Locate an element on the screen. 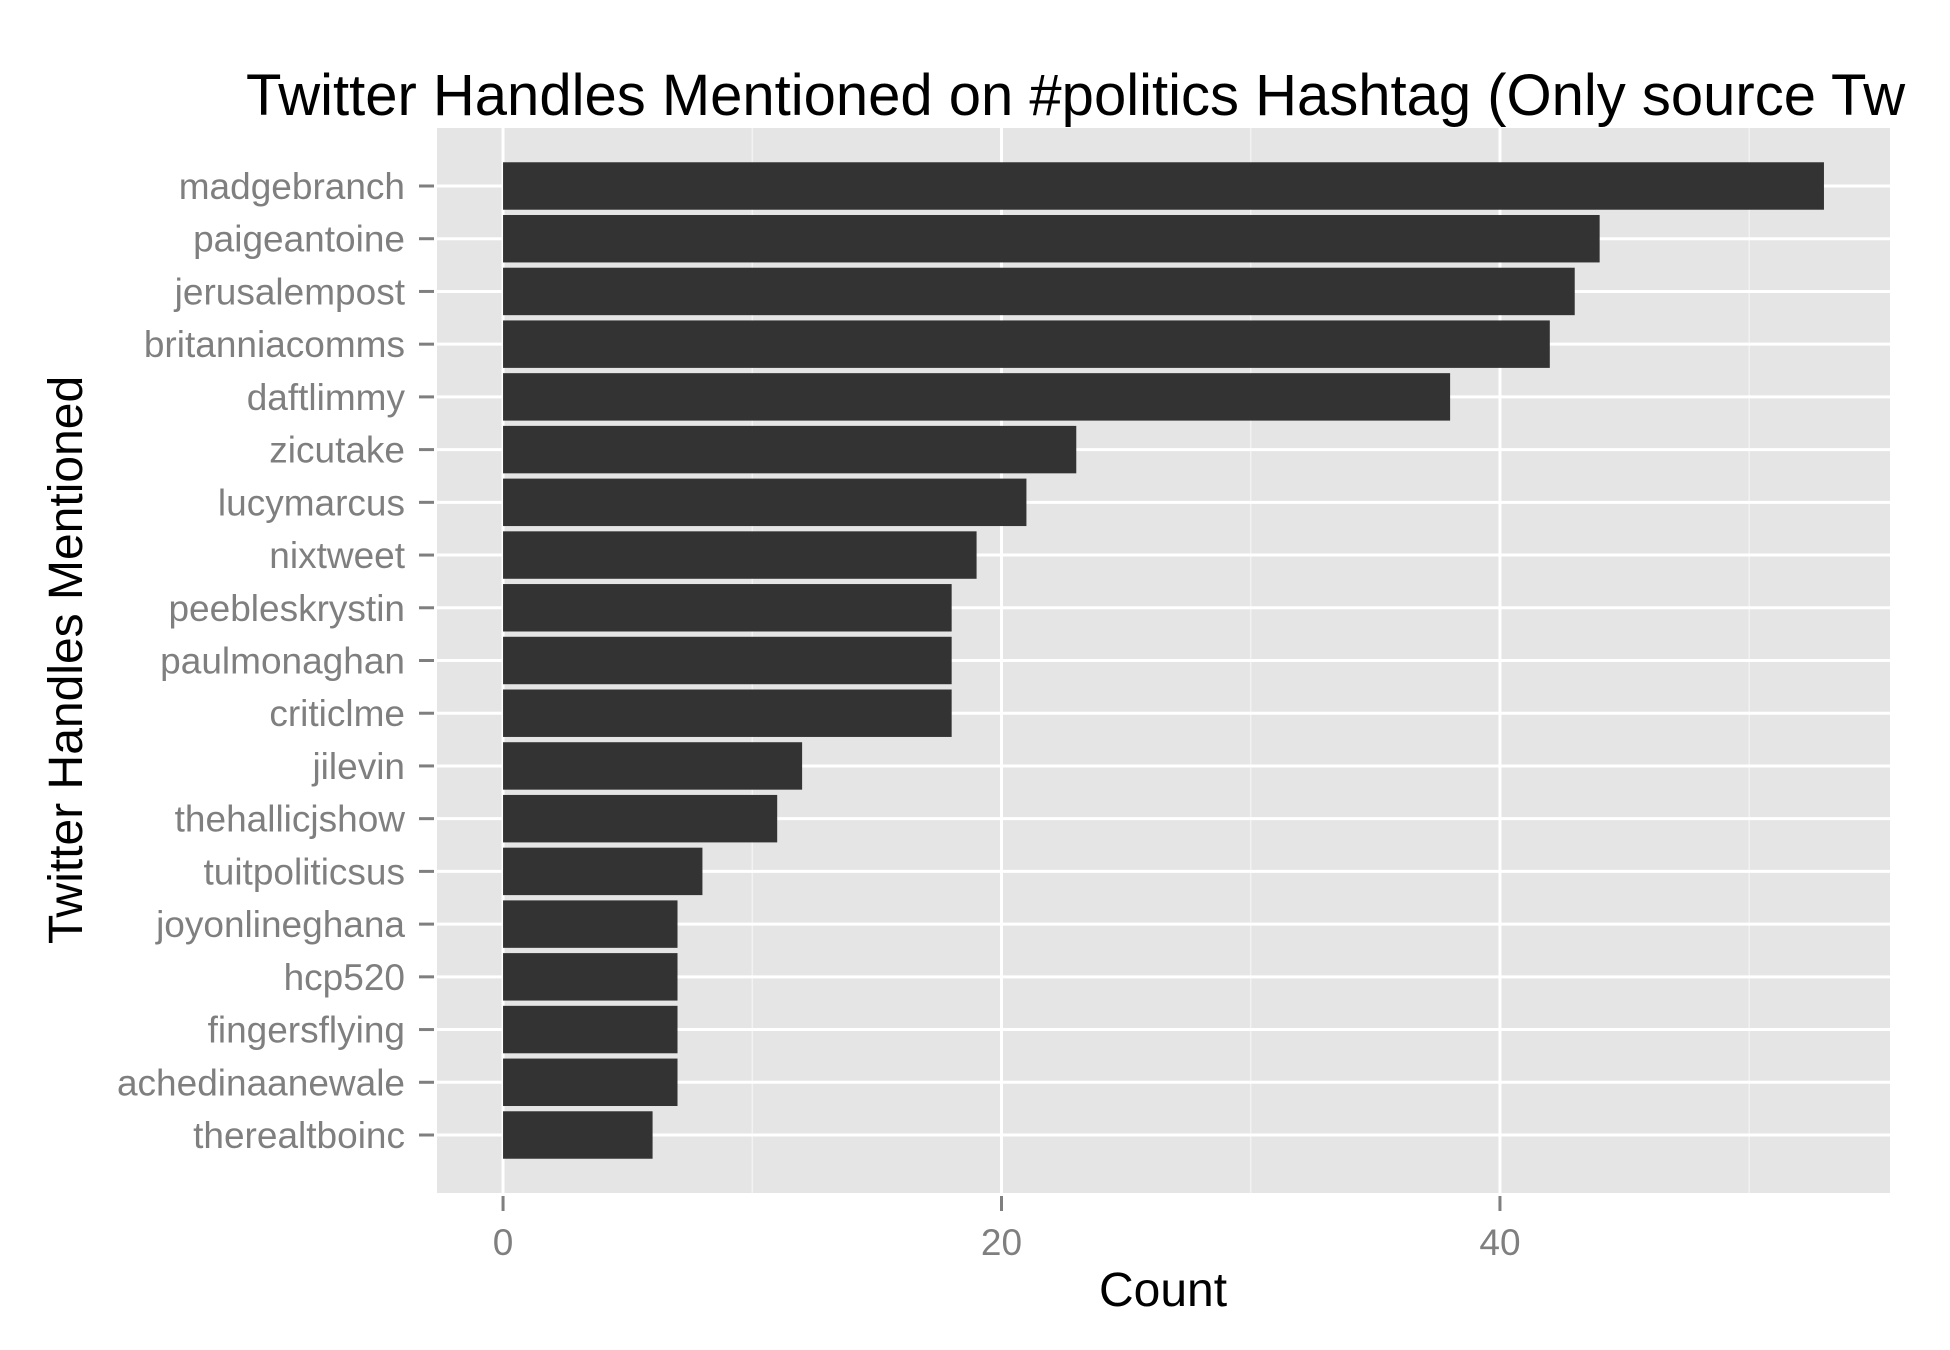  x-tick-label: 0 is located at coordinates (503, 1242).